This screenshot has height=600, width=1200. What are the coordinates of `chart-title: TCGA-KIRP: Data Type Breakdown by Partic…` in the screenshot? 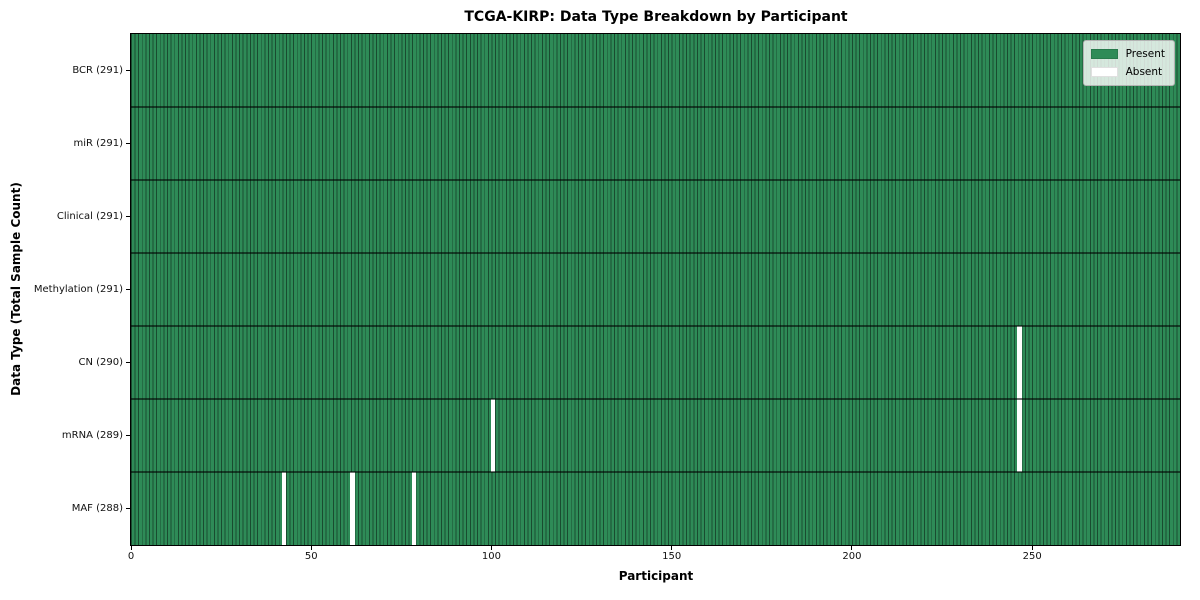 It's located at (656, 17).